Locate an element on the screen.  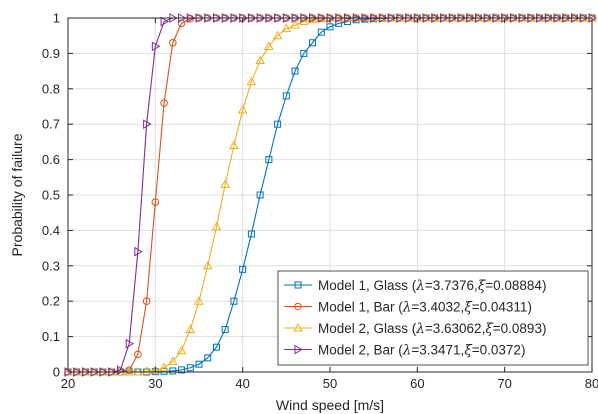
legend-label: Model 1, Bar (λ=3.4032,ξ=0.04311) is located at coordinates (425, 308).